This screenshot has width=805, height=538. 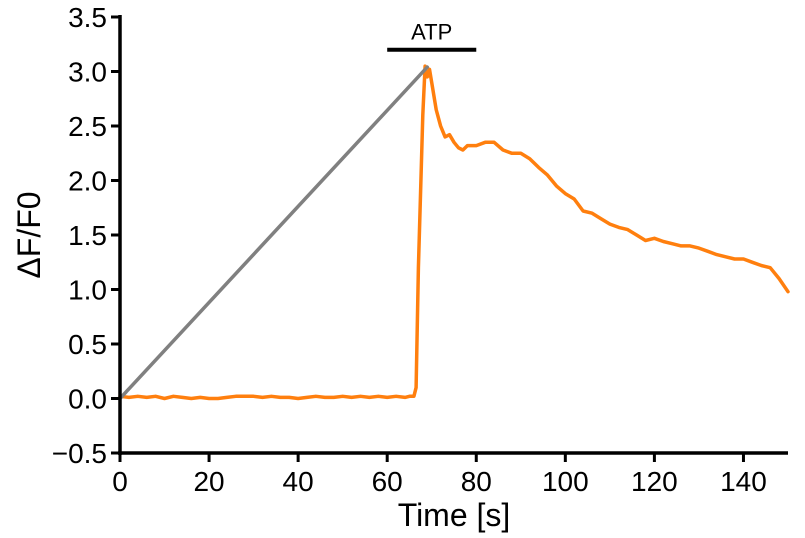 What do you see at coordinates (120, 481) in the screenshot?
I see `x-tick-label: 0` at bounding box center [120, 481].